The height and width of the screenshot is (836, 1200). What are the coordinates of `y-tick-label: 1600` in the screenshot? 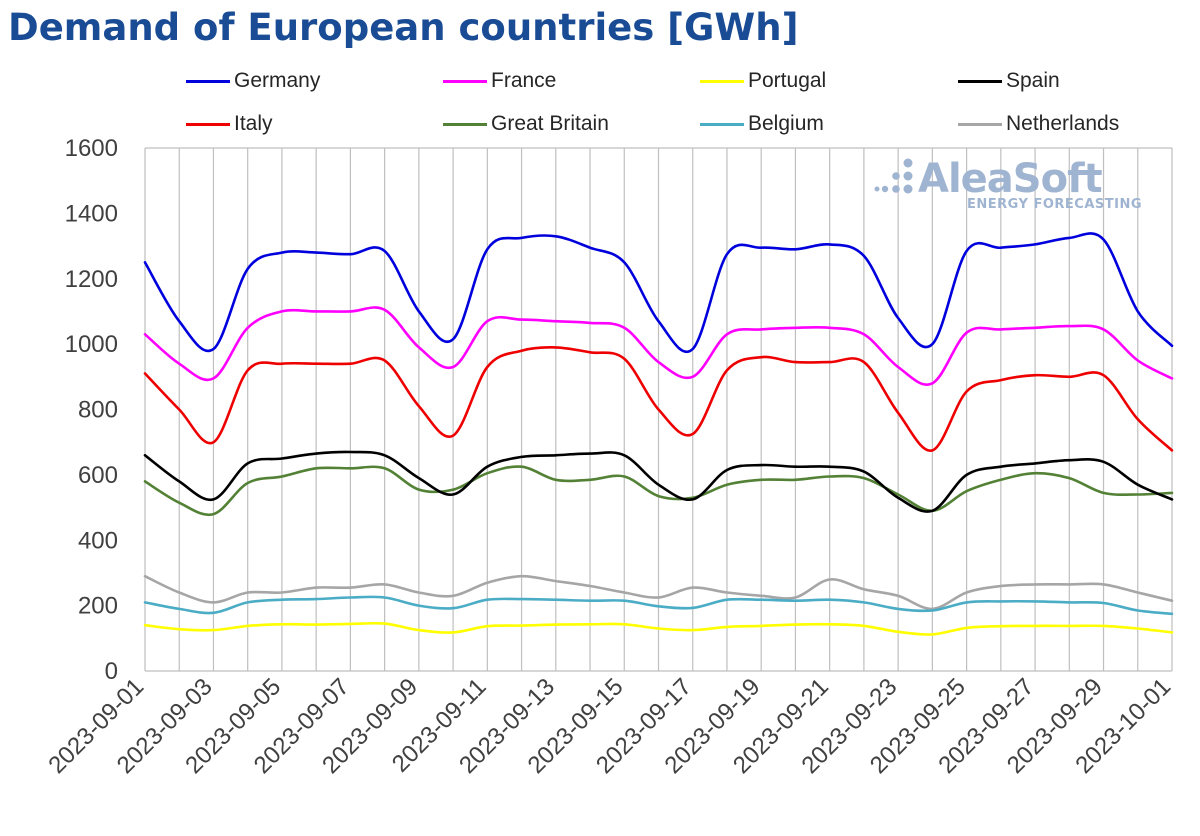 It's located at (91, 148).